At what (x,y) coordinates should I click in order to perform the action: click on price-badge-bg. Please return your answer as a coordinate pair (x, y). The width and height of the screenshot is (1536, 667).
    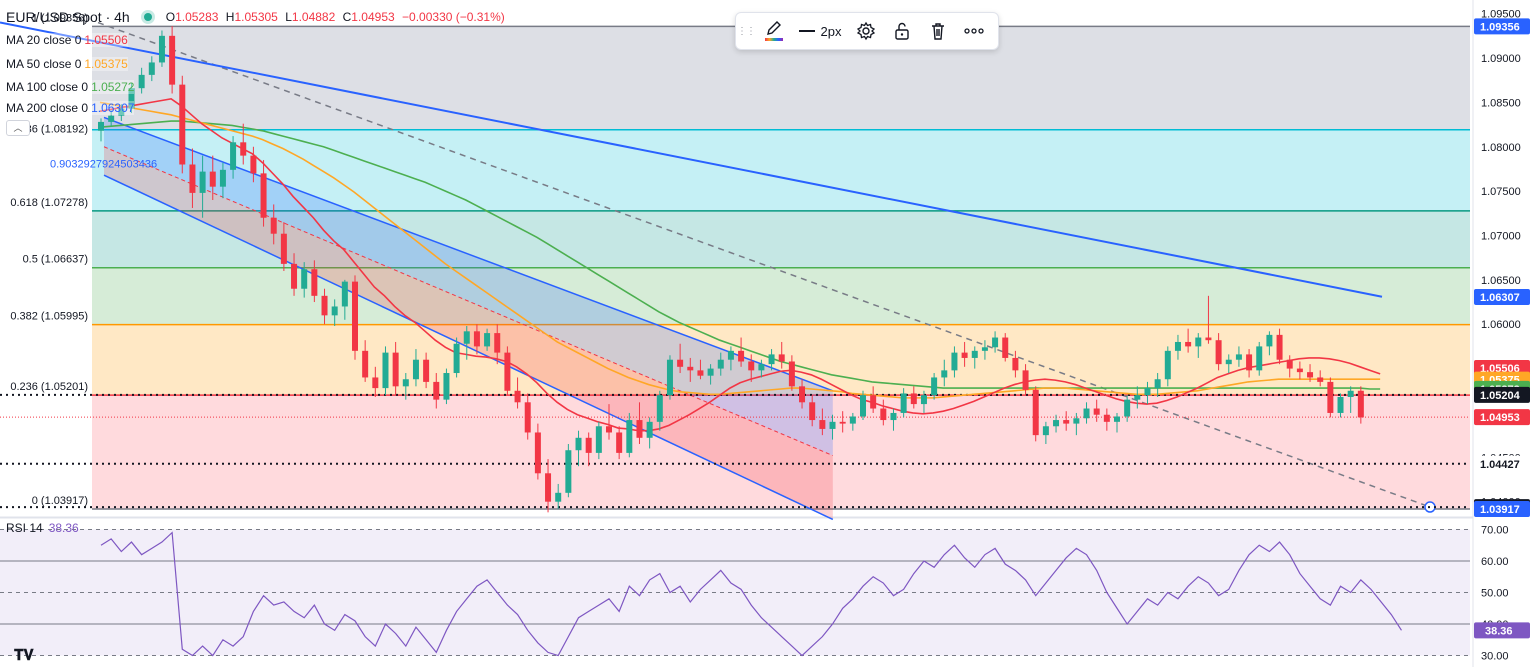
    Looking at the image, I should click on (1502, 26).